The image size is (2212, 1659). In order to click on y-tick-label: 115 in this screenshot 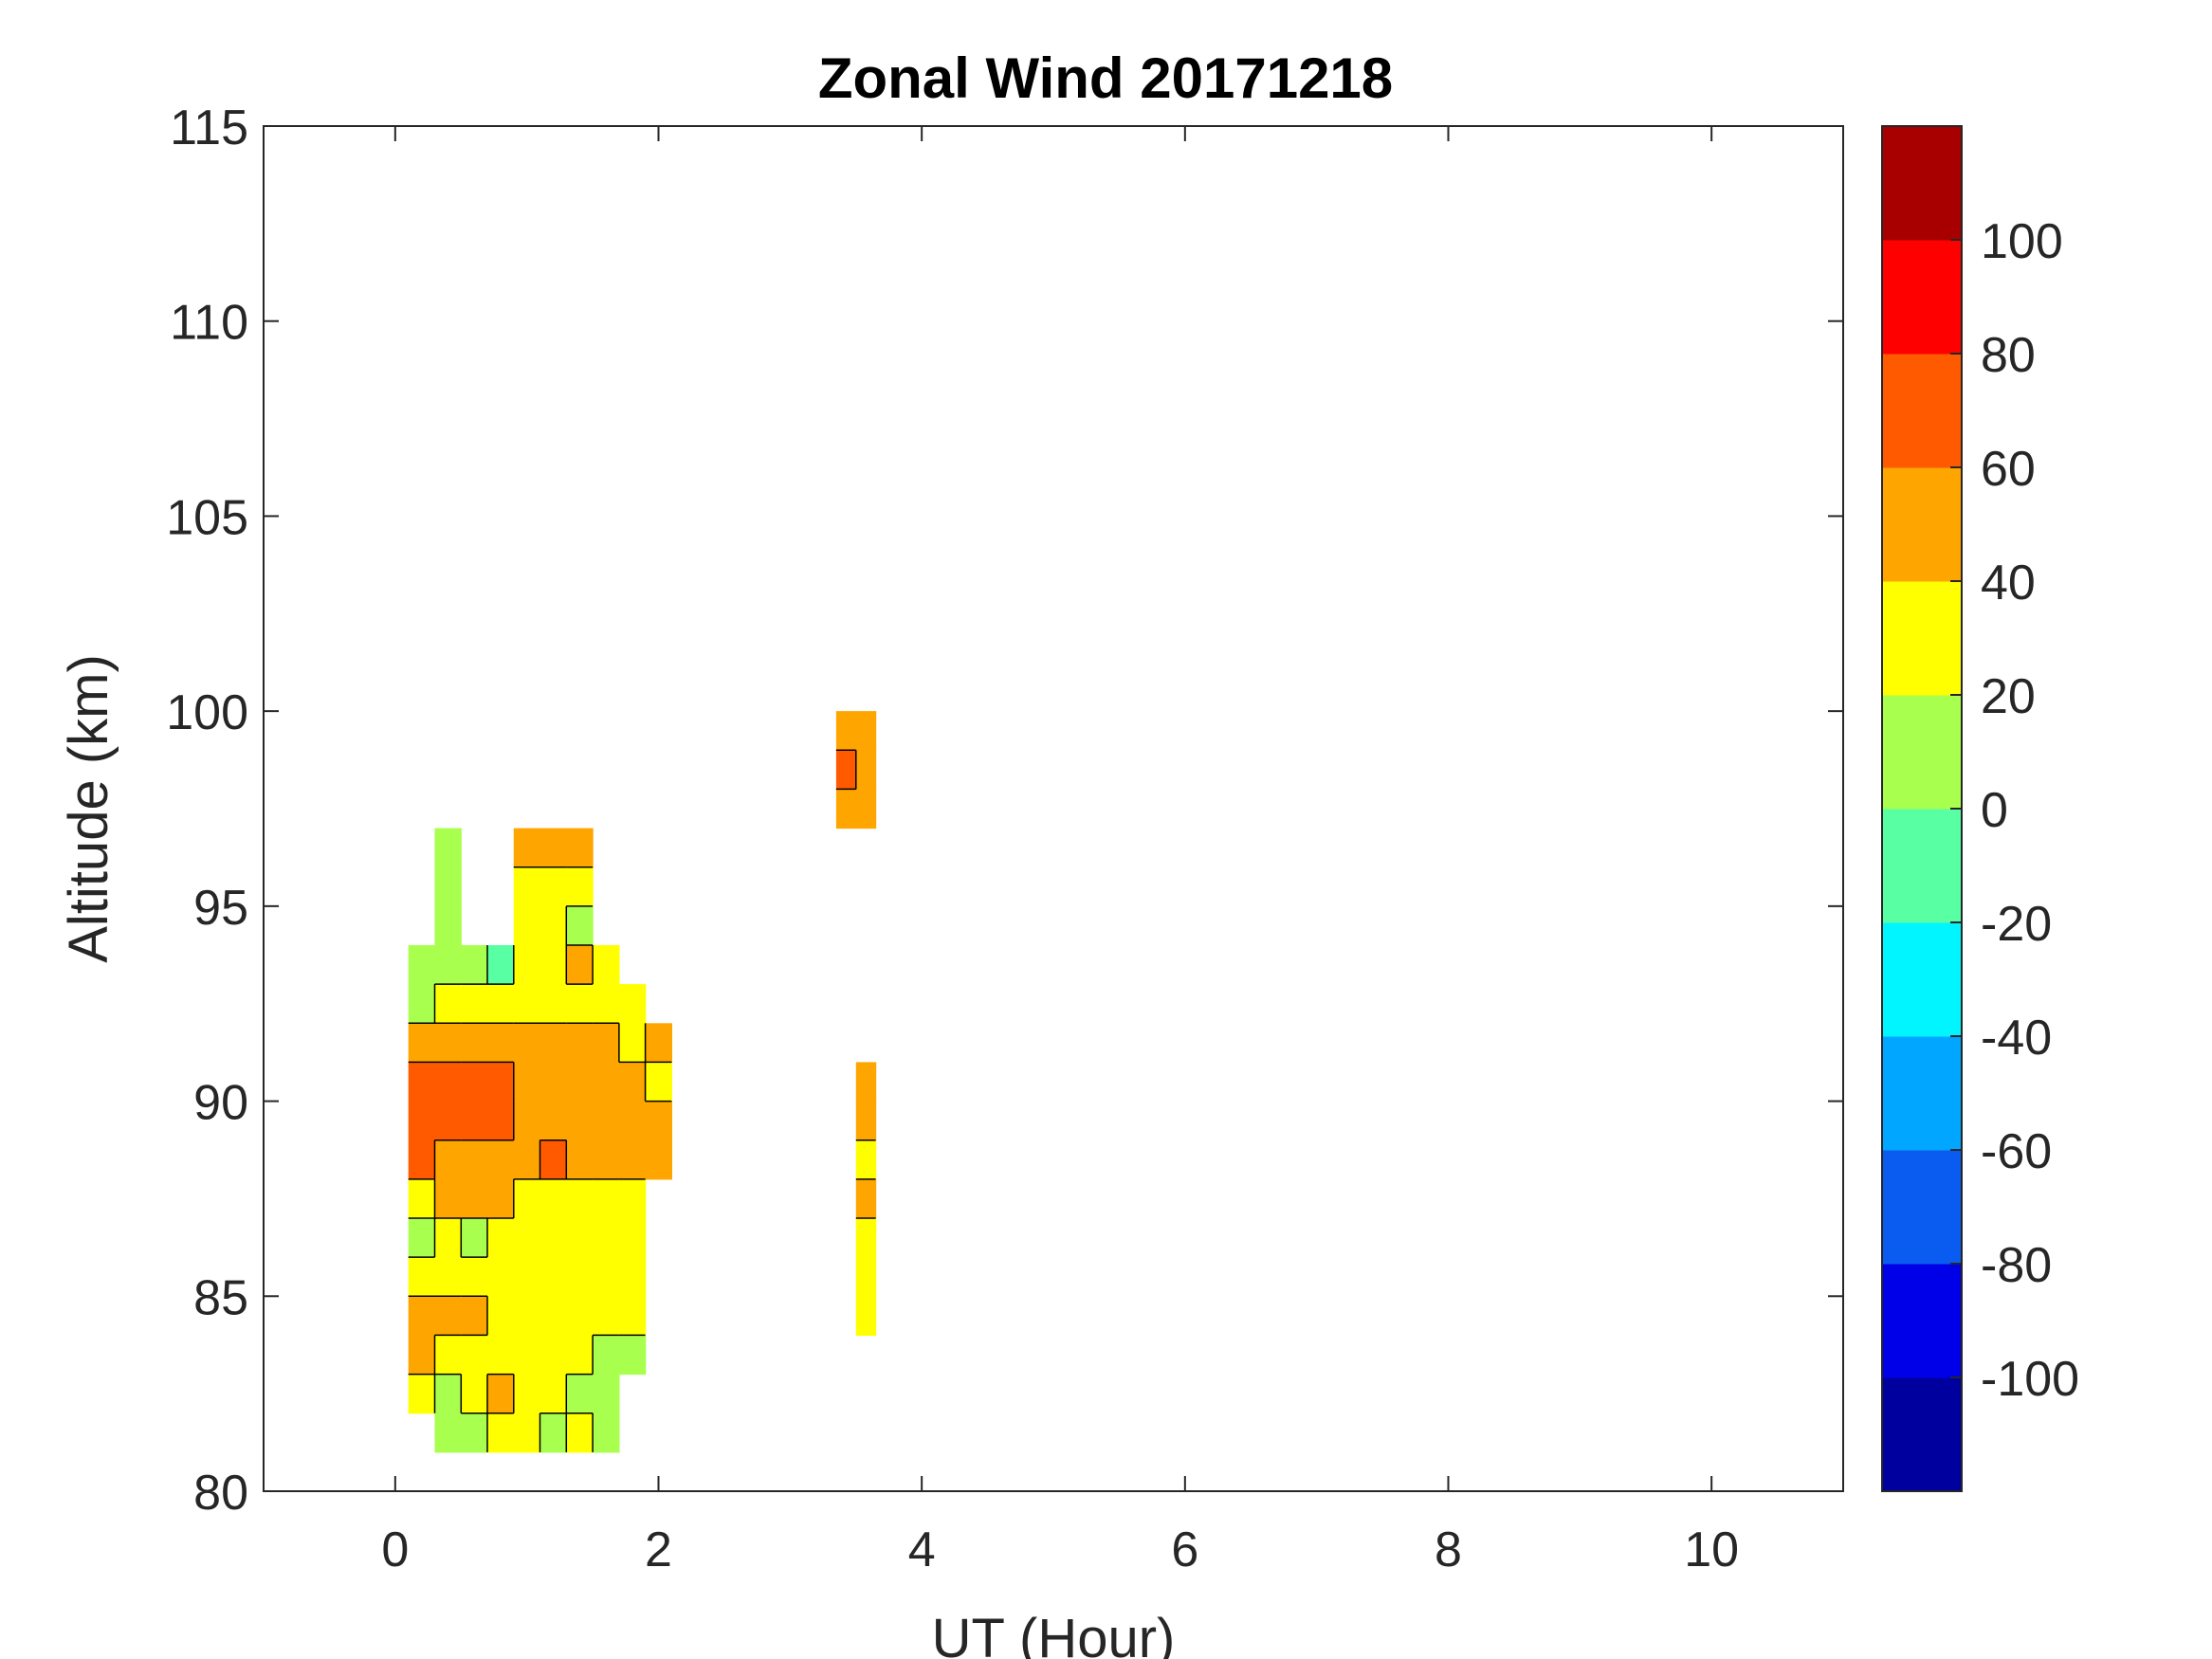, I will do `click(209, 127)`.